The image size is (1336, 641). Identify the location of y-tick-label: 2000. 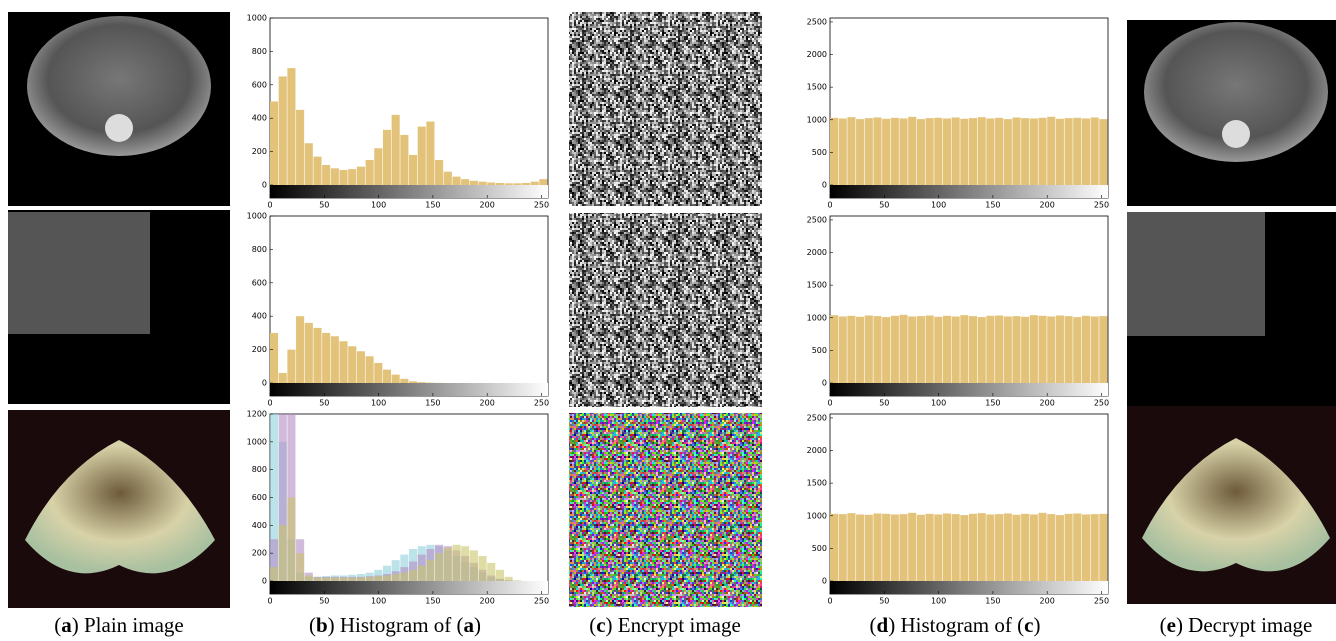
(817, 252).